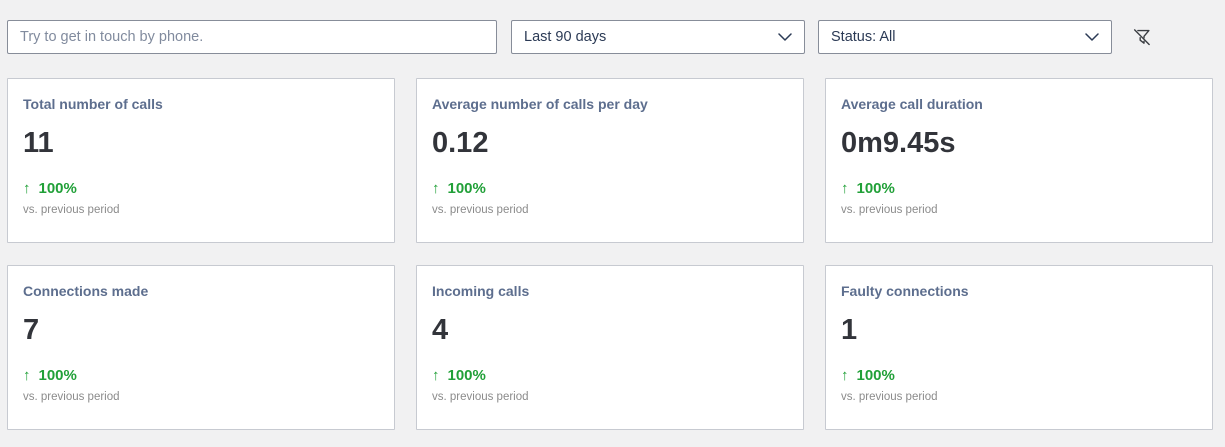 Image resolution: width=1225 pixels, height=447 pixels. What do you see at coordinates (31, 330) in the screenshot?
I see `card-value: 7` at bounding box center [31, 330].